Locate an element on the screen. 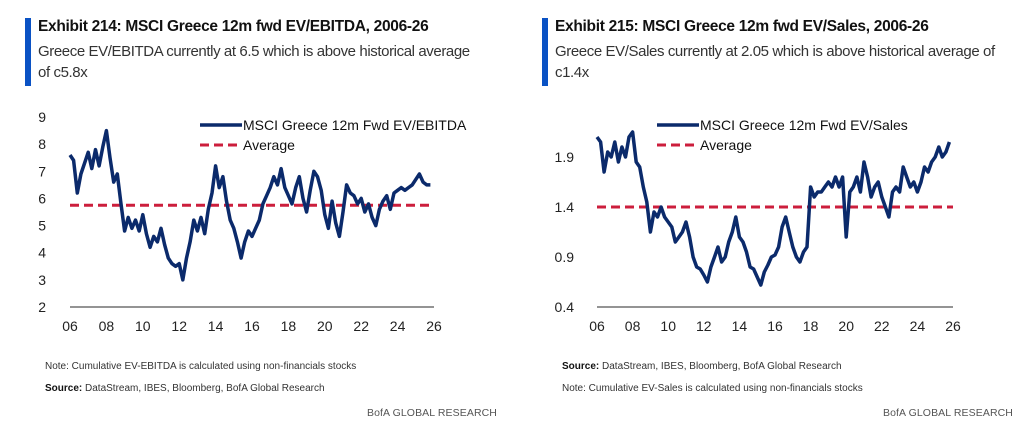 This screenshot has height=440, width=1023. y-tick-label: 5 is located at coordinates (42, 226).